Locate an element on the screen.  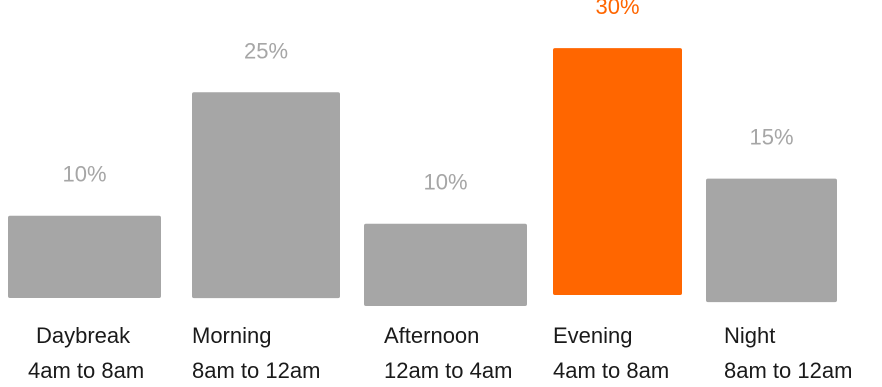
value-label-daybreak: 10% is located at coordinates (84, 174).